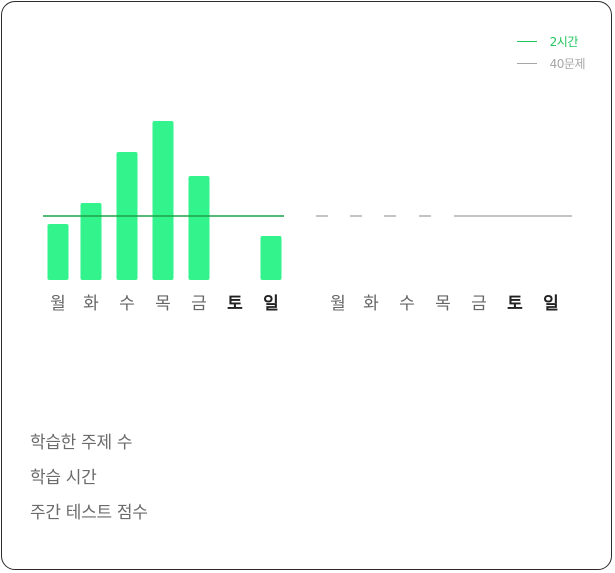  Describe the element at coordinates (199, 304) in the screenshot. I see `this-week-day-label-4: 금` at that location.